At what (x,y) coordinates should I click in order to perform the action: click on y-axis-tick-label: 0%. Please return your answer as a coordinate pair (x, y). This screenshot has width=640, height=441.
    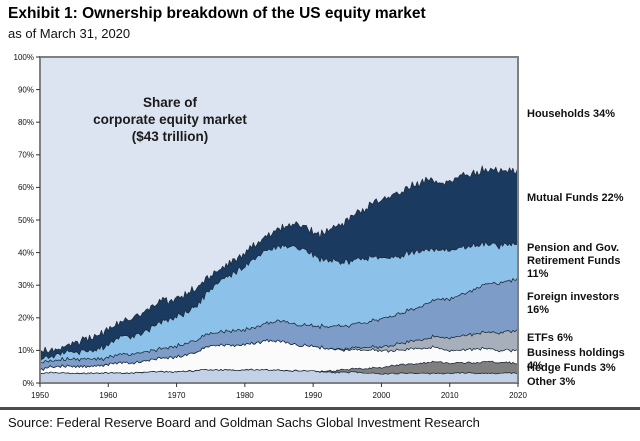
    Looking at the image, I should click on (28, 383).